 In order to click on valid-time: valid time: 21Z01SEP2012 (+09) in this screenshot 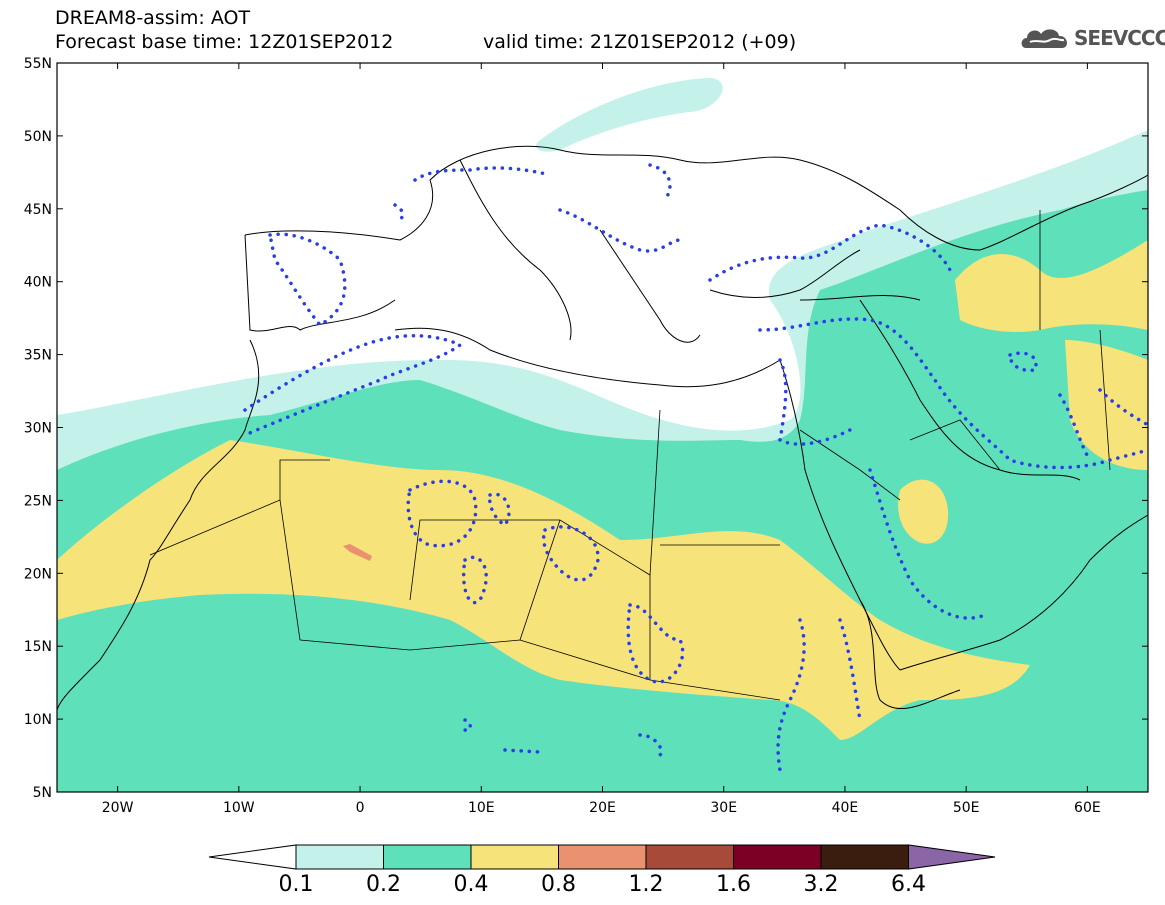, I will do `click(640, 42)`.